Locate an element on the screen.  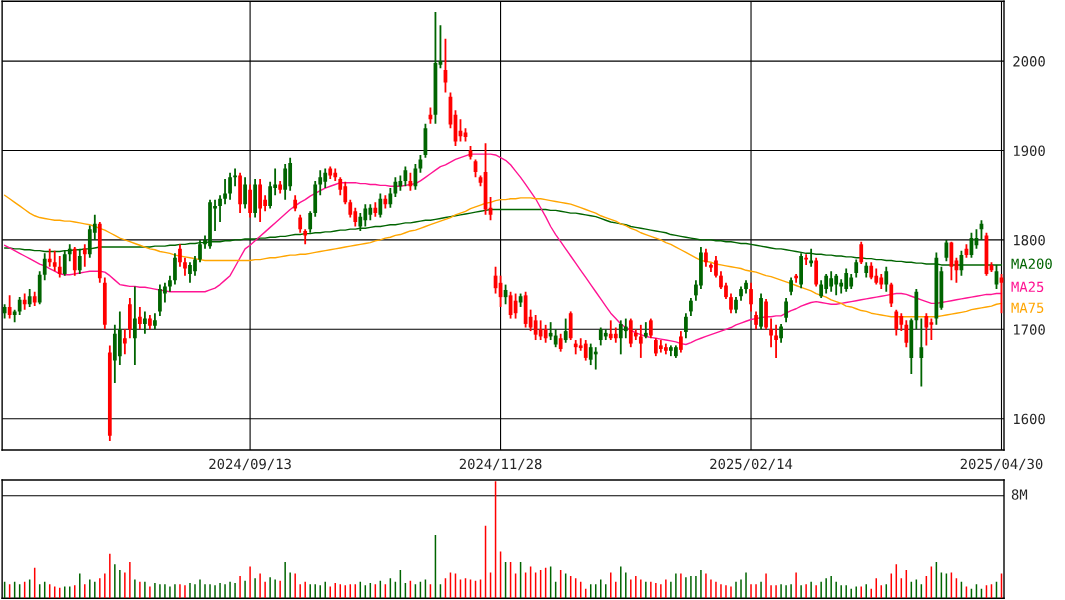
x-tick-label: 2025/04/30 is located at coordinates (1001, 464).